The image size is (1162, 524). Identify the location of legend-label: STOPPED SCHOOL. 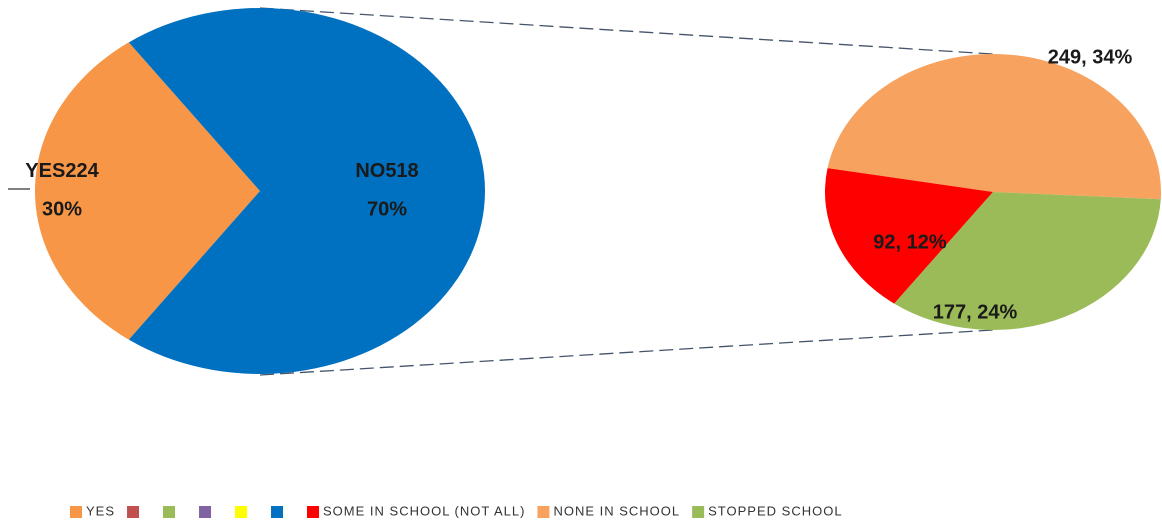
(775, 510).